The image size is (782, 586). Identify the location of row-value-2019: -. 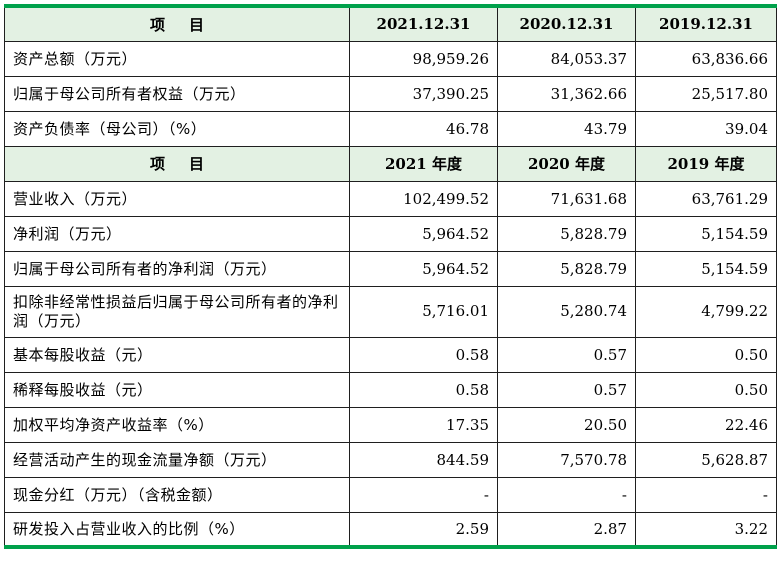
(706, 494).